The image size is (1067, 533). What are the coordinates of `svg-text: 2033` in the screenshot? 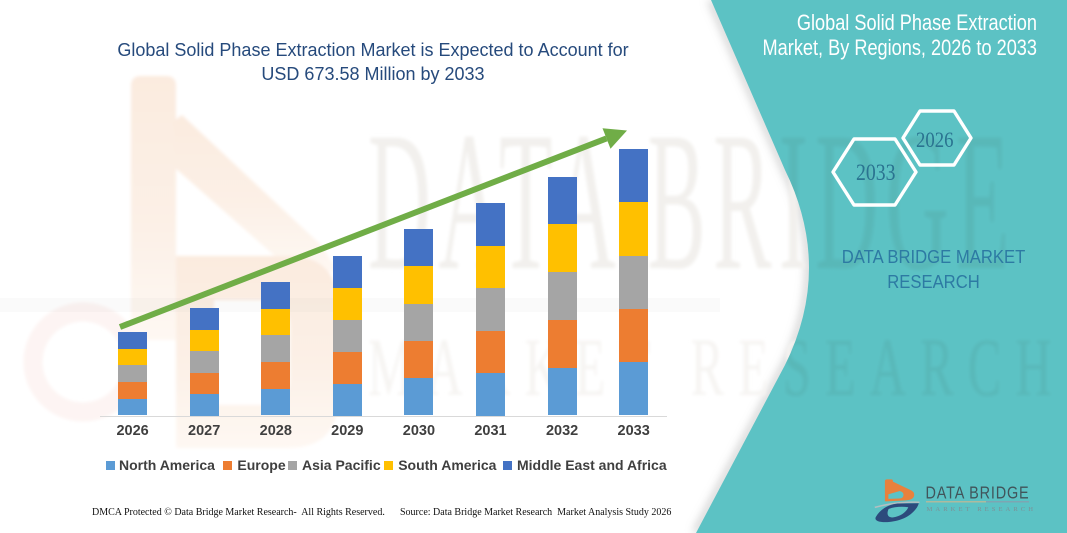 It's located at (876, 173).